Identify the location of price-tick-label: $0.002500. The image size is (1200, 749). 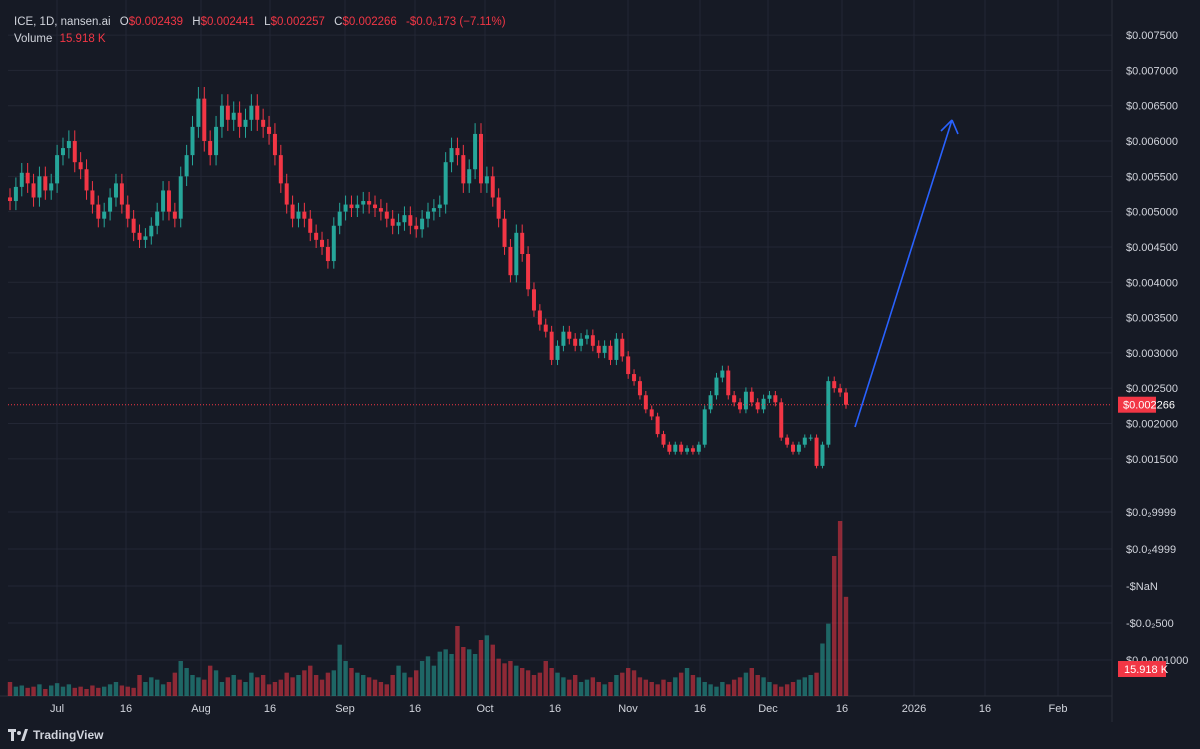
(1152, 389).